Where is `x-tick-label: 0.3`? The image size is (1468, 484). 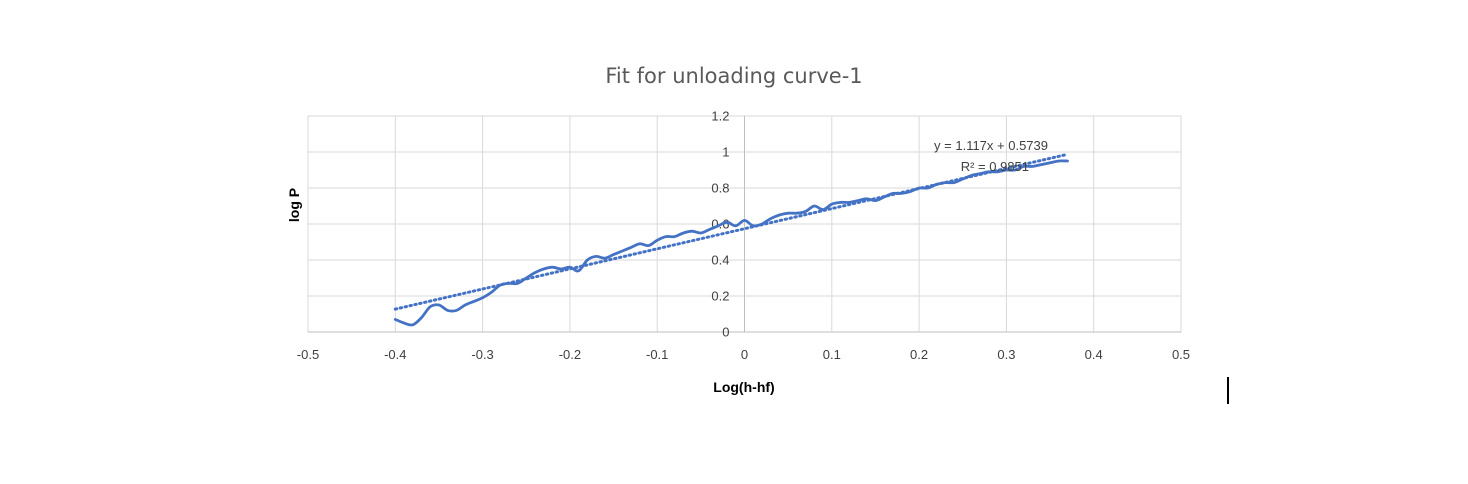
x-tick-label: 0.3 is located at coordinates (1006, 354).